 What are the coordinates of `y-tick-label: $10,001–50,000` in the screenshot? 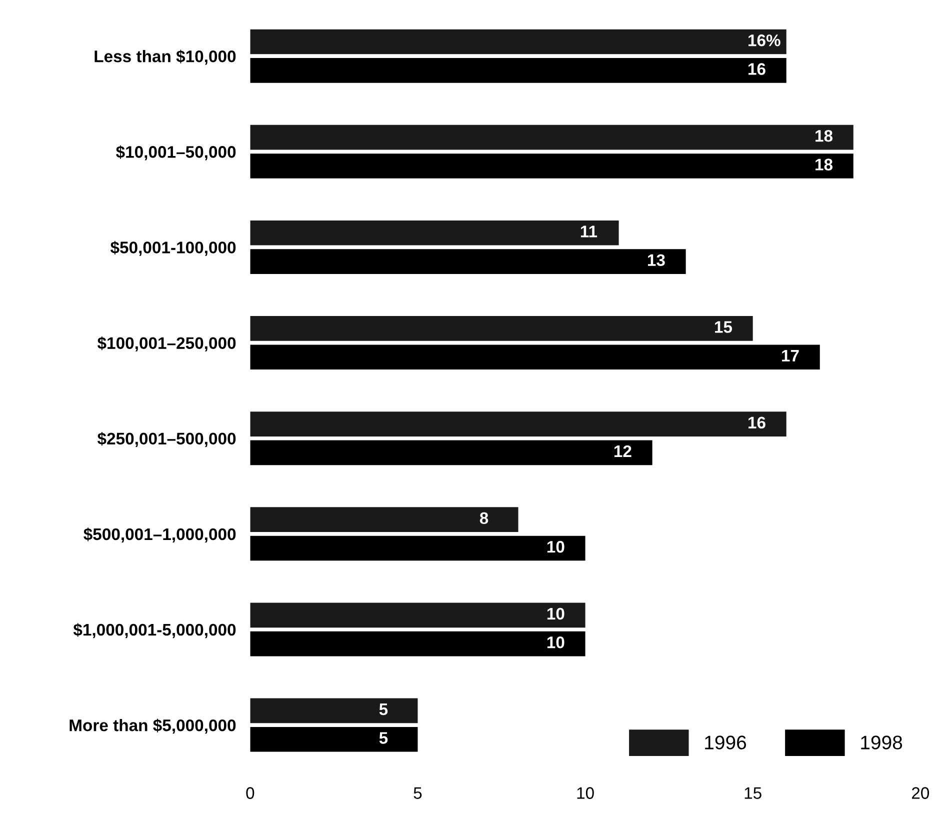 It's located at (176, 152).